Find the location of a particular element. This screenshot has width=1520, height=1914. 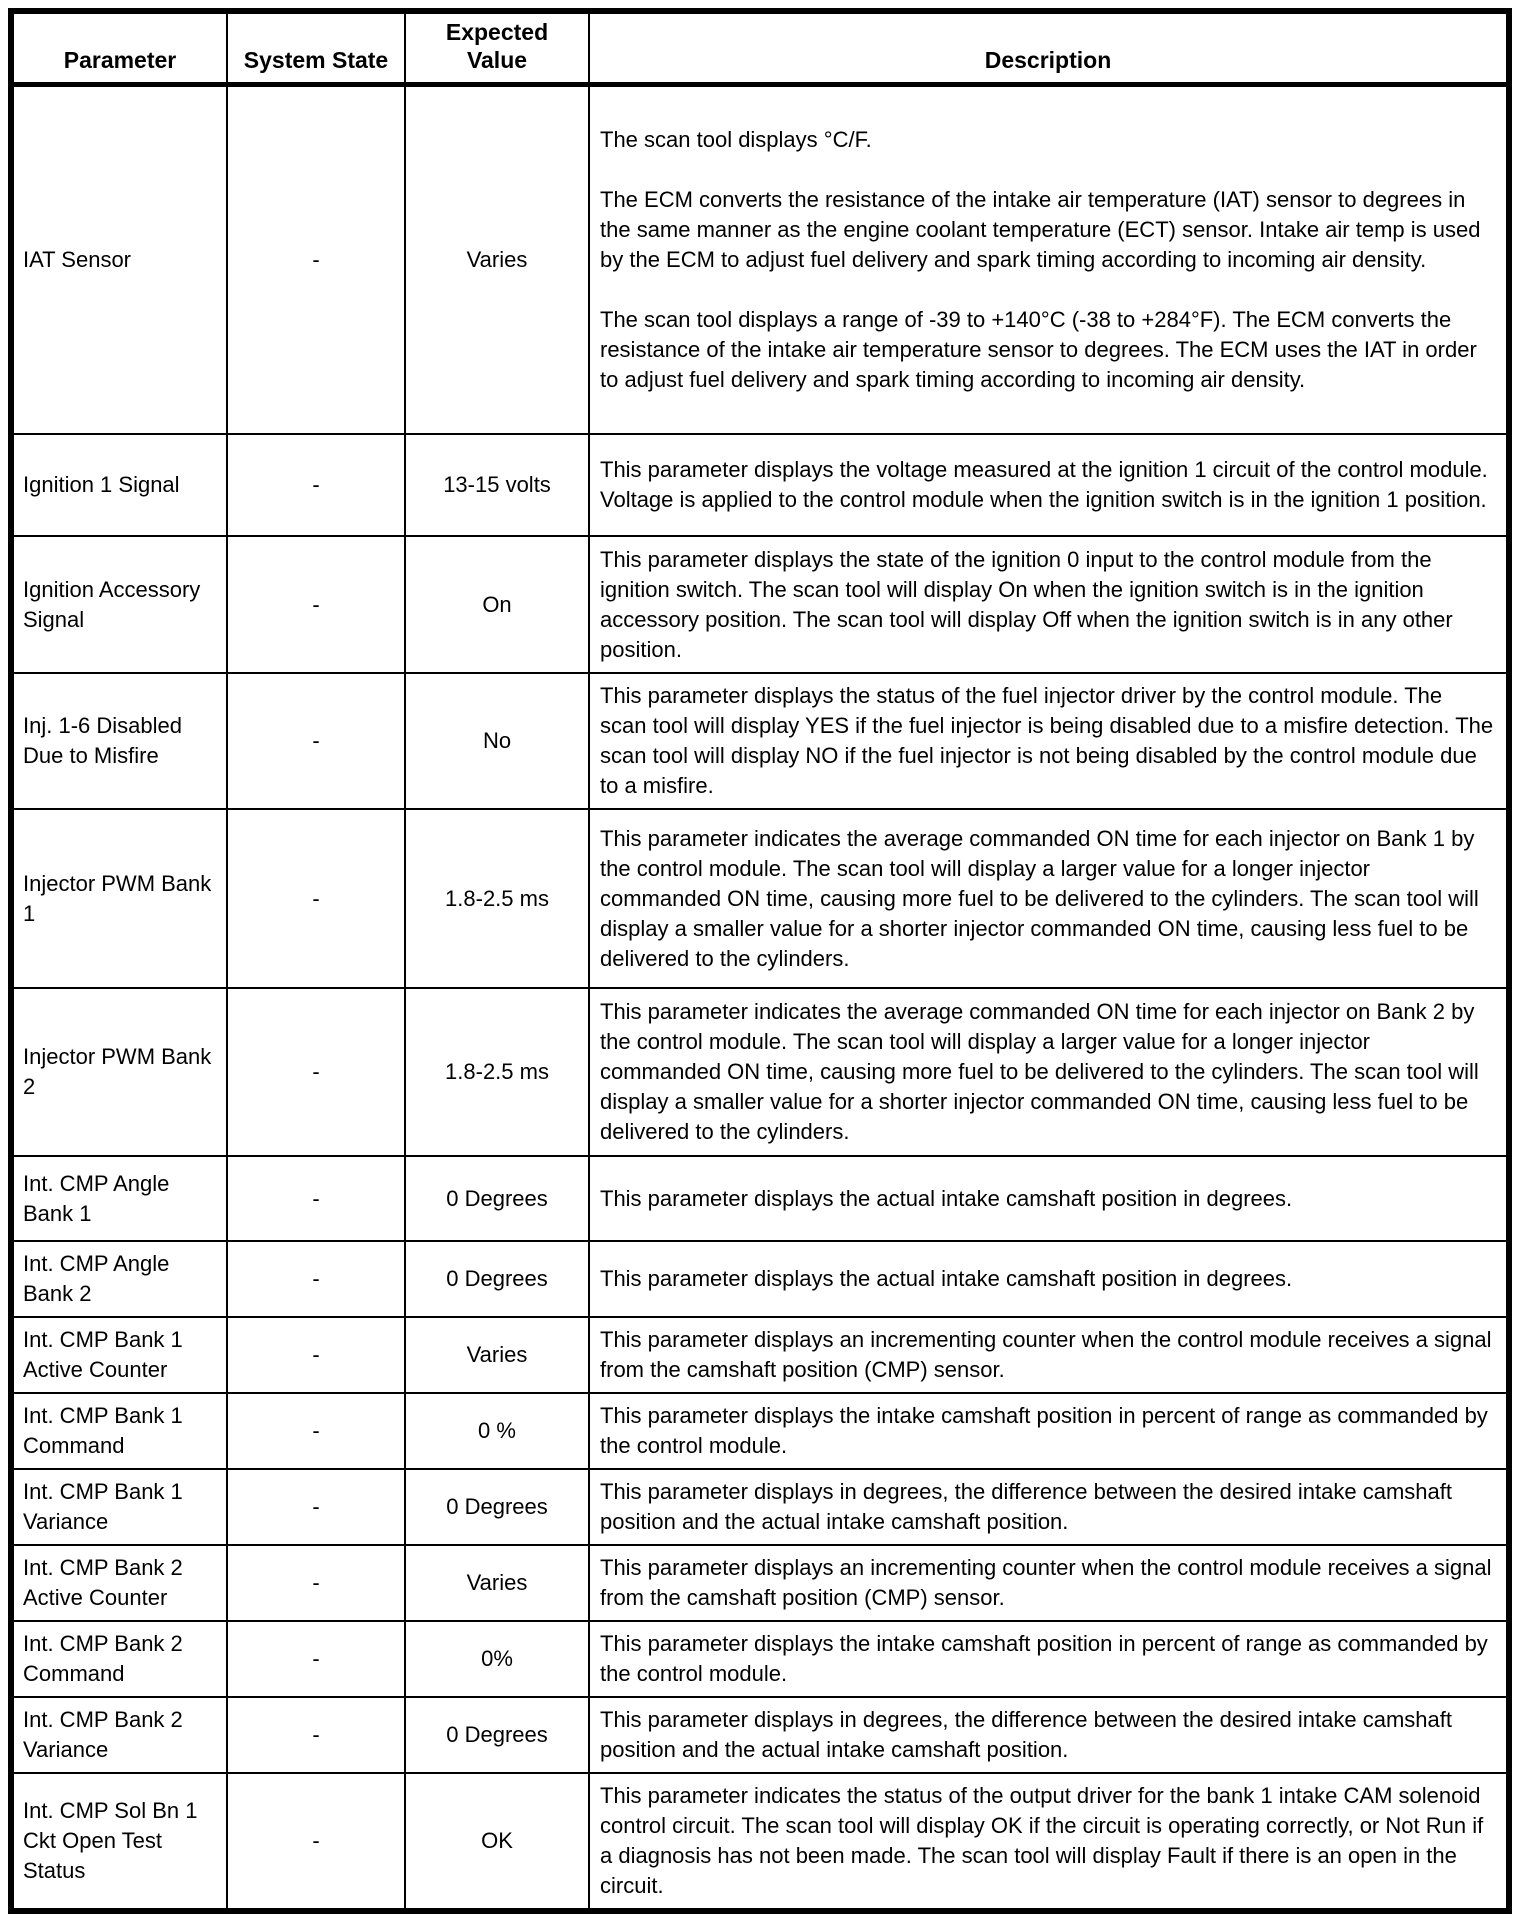

column-header-system-state: System State is located at coordinates (317, 48).